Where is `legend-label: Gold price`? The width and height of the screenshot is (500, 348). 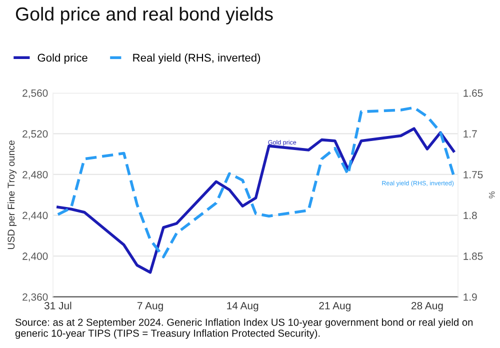
legend-label: Gold price is located at coordinates (63, 59).